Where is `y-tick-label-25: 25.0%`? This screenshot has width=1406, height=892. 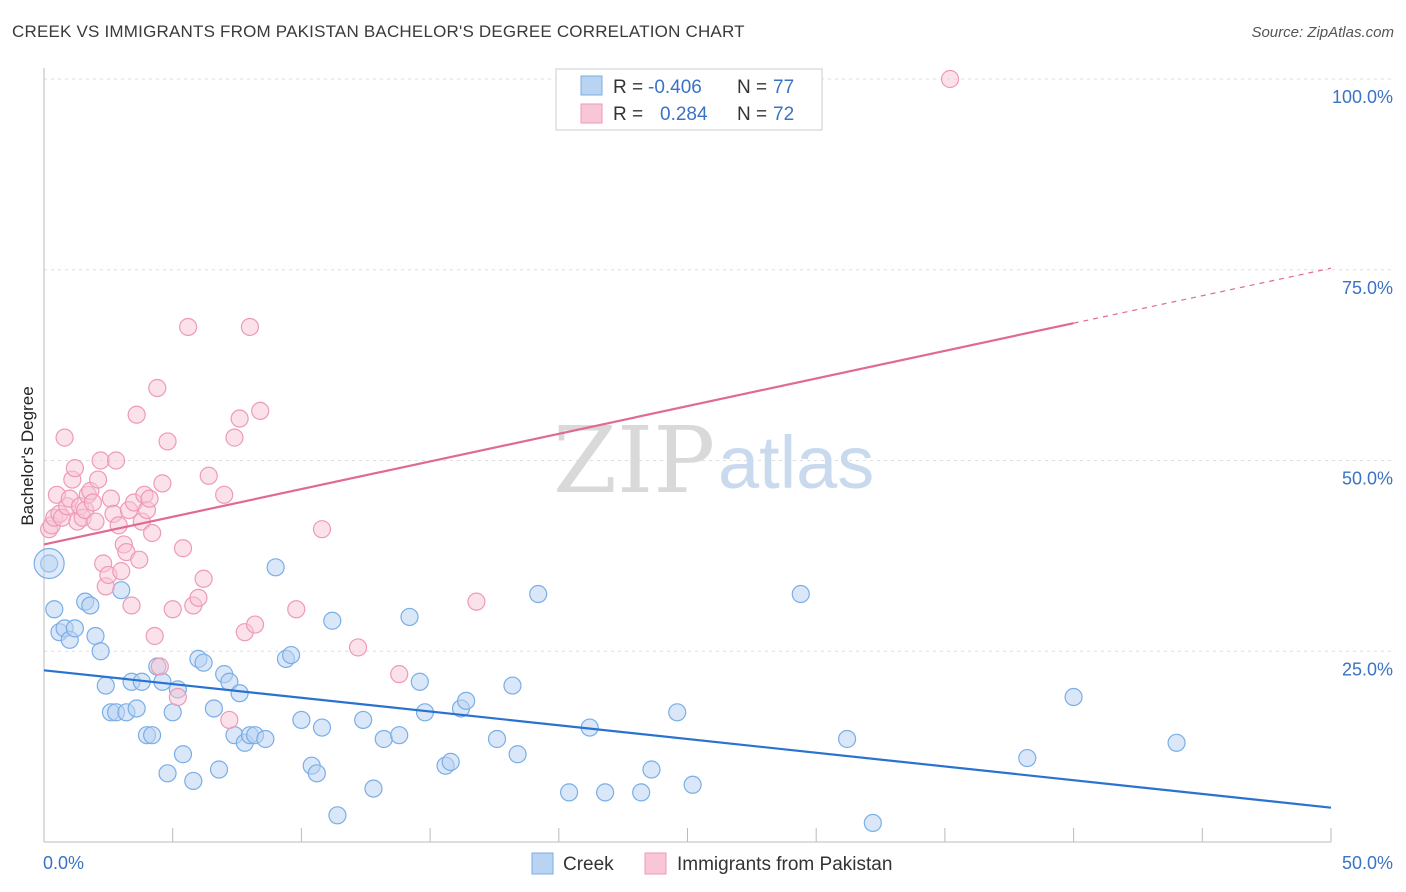 y-tick-label-25: 25.0% is located at coordinates (1367, 669).